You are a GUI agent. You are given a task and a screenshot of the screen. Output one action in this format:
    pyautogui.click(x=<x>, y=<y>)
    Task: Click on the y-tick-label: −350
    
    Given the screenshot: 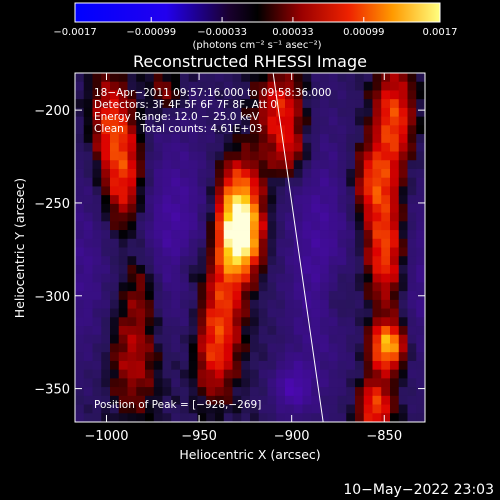 What is the action you would take?
    pyautogui.click(x=52, y=390)
    